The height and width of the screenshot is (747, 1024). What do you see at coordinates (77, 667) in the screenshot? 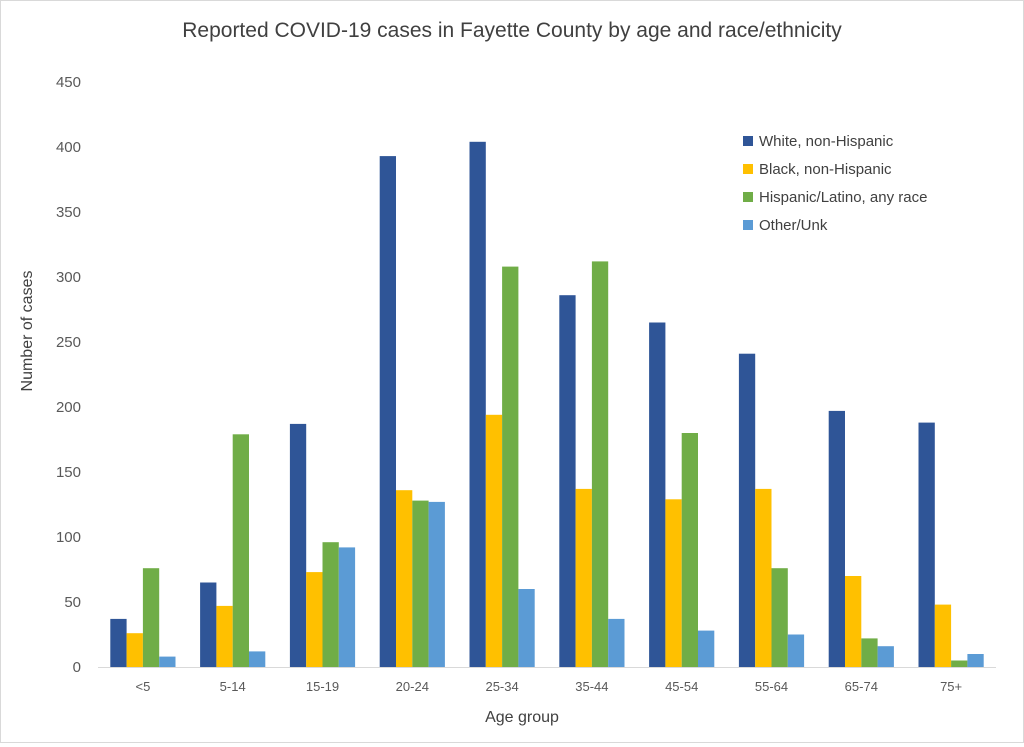
I see `y-tick-label: 0` at bounding box center [77, 667].